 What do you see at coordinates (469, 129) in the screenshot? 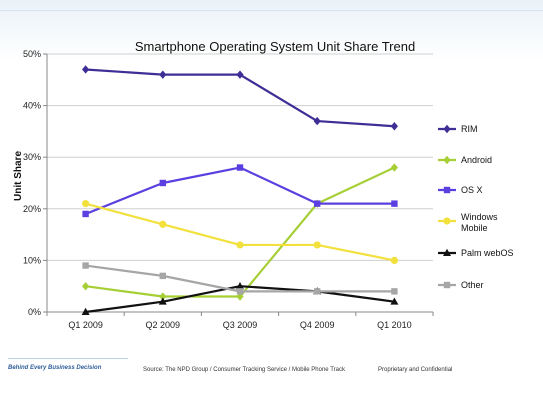
I see `legend-label: RIM` at bounding box center [469, 129].